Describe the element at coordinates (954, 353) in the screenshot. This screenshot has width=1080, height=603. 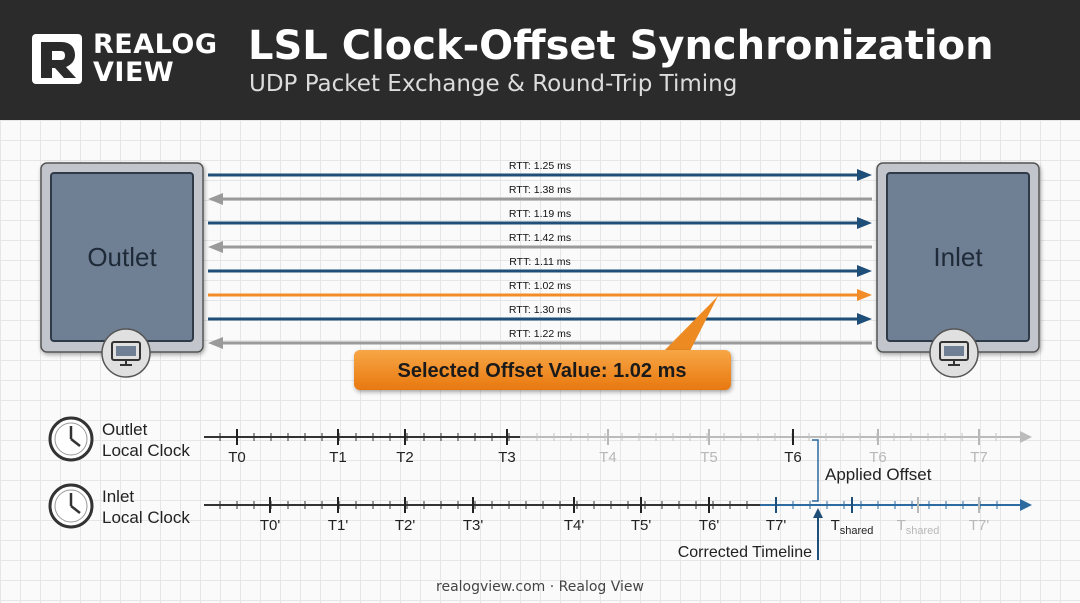
I see `inlet-computer-icon` at that location.